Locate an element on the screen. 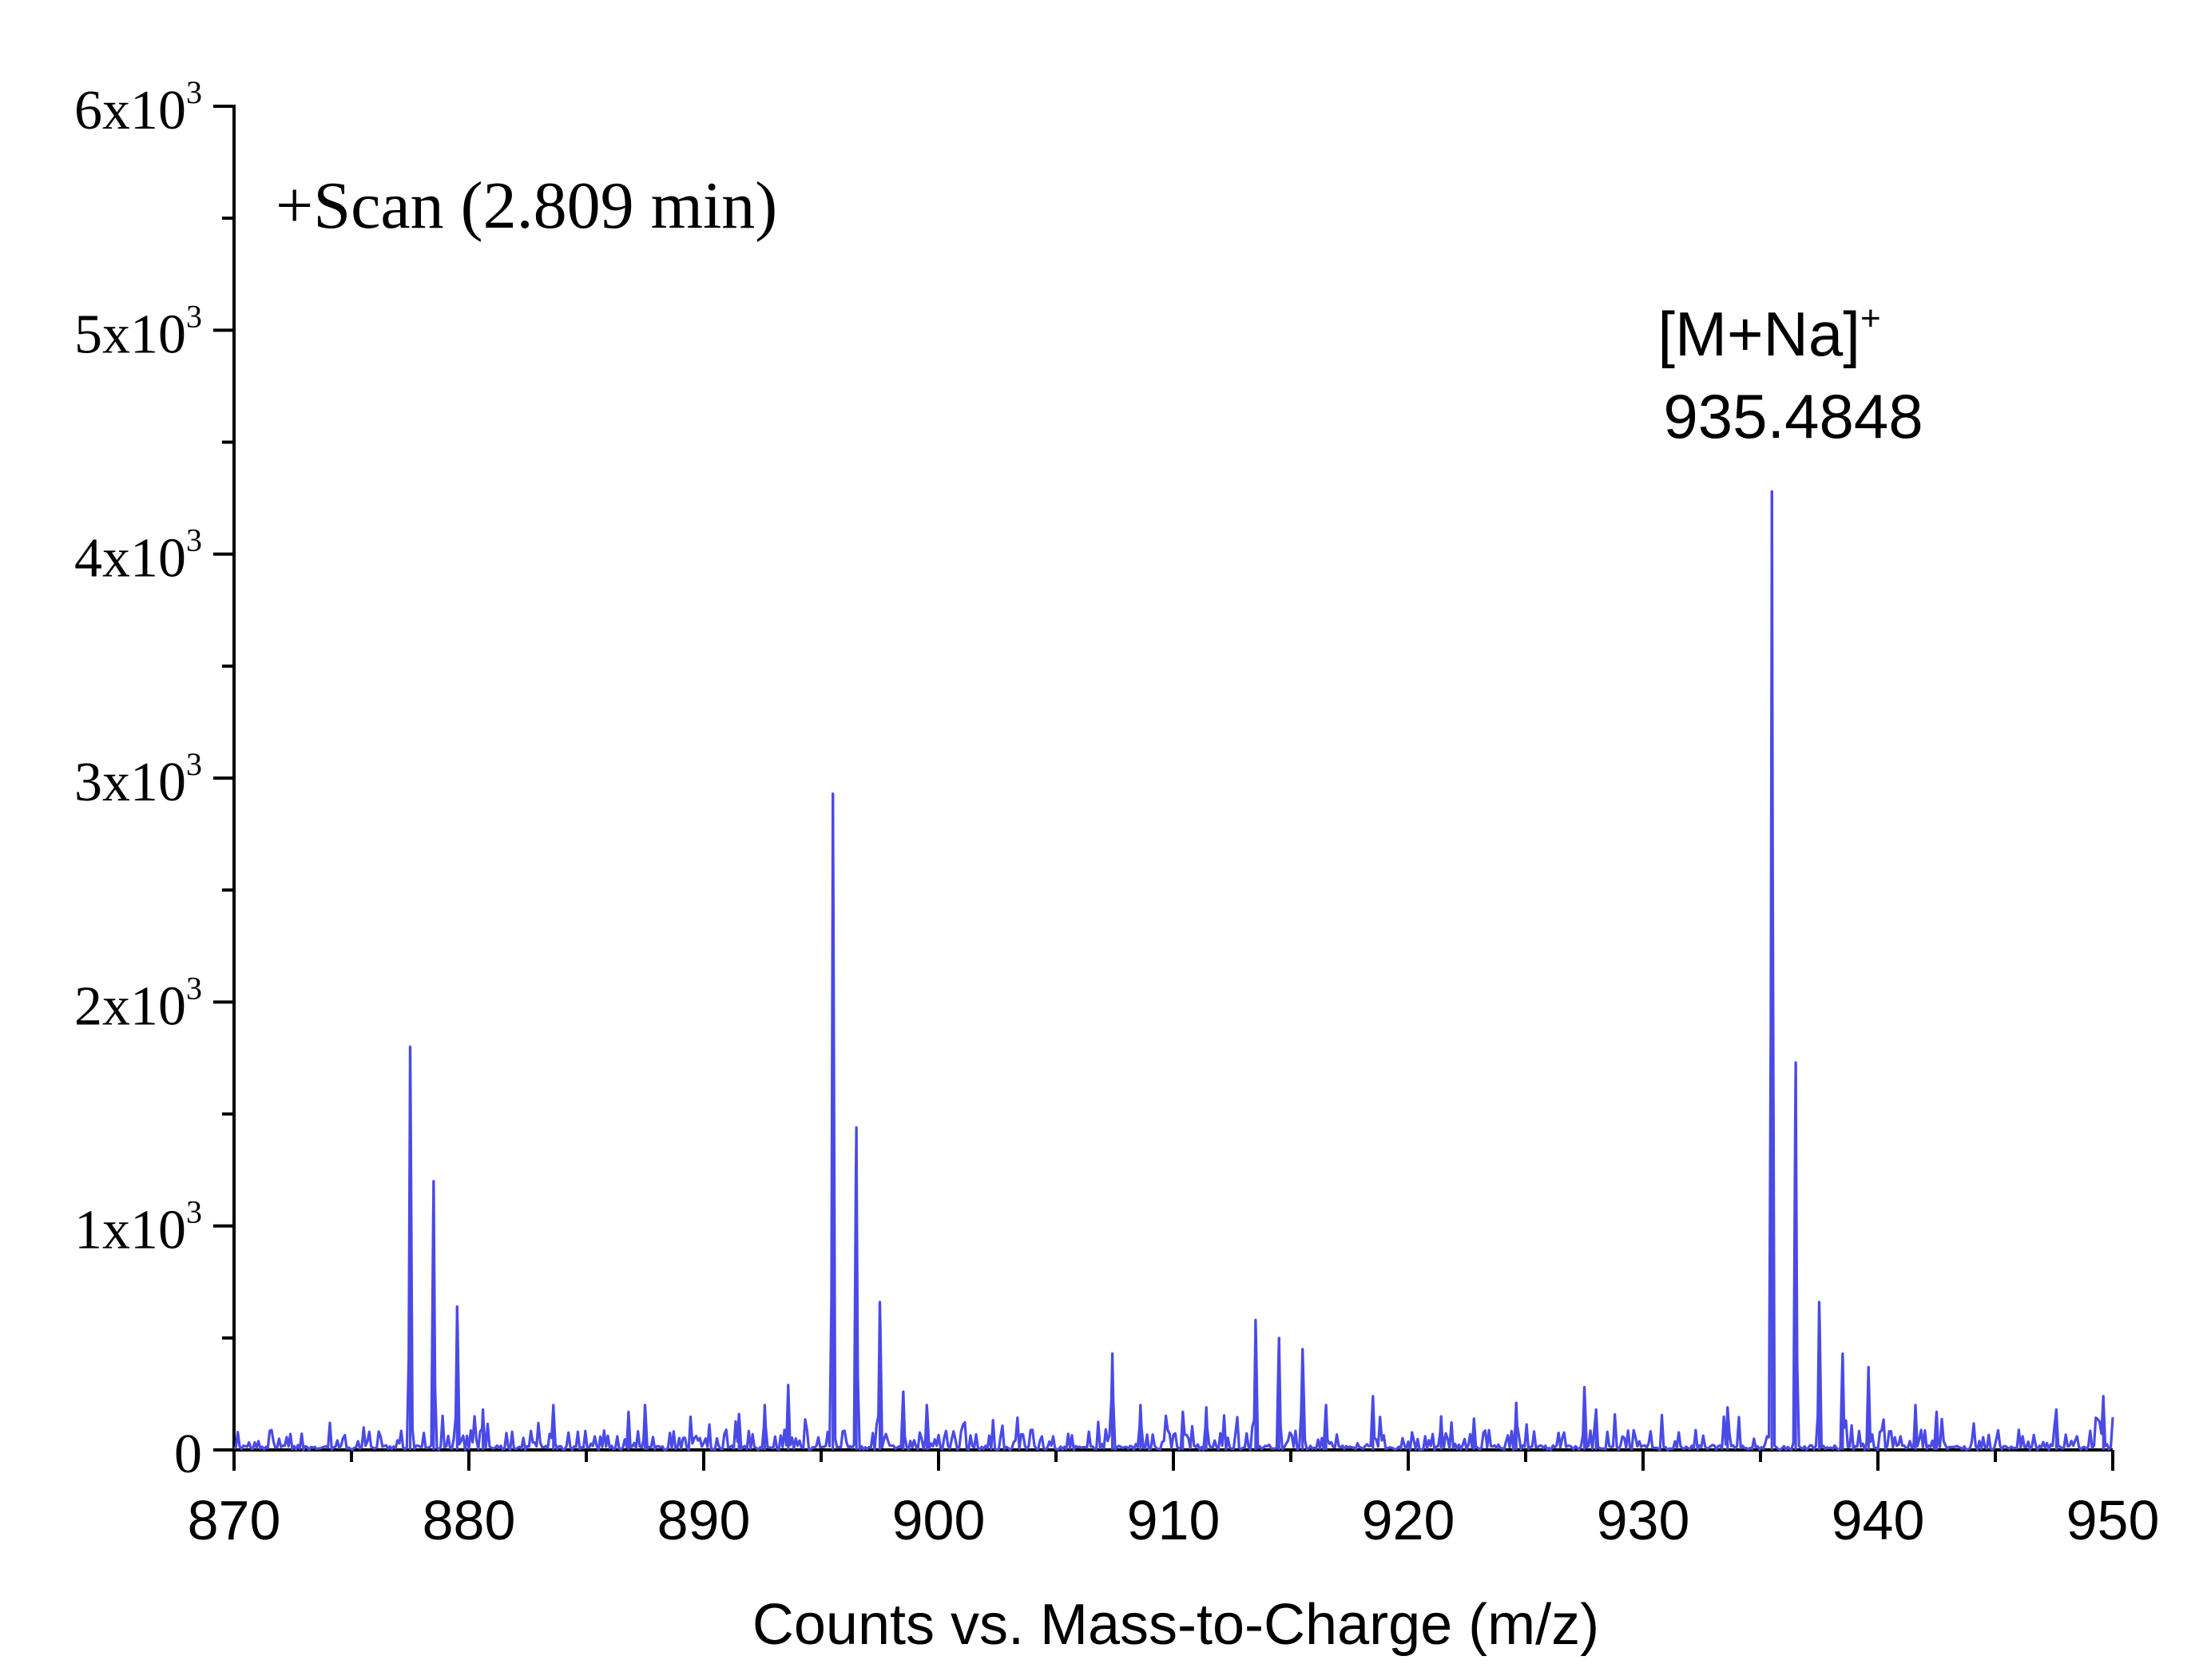 This screenshot has width=2211, height=1680. x-tick-label: 910 is located at coordinates (1174, 1520).